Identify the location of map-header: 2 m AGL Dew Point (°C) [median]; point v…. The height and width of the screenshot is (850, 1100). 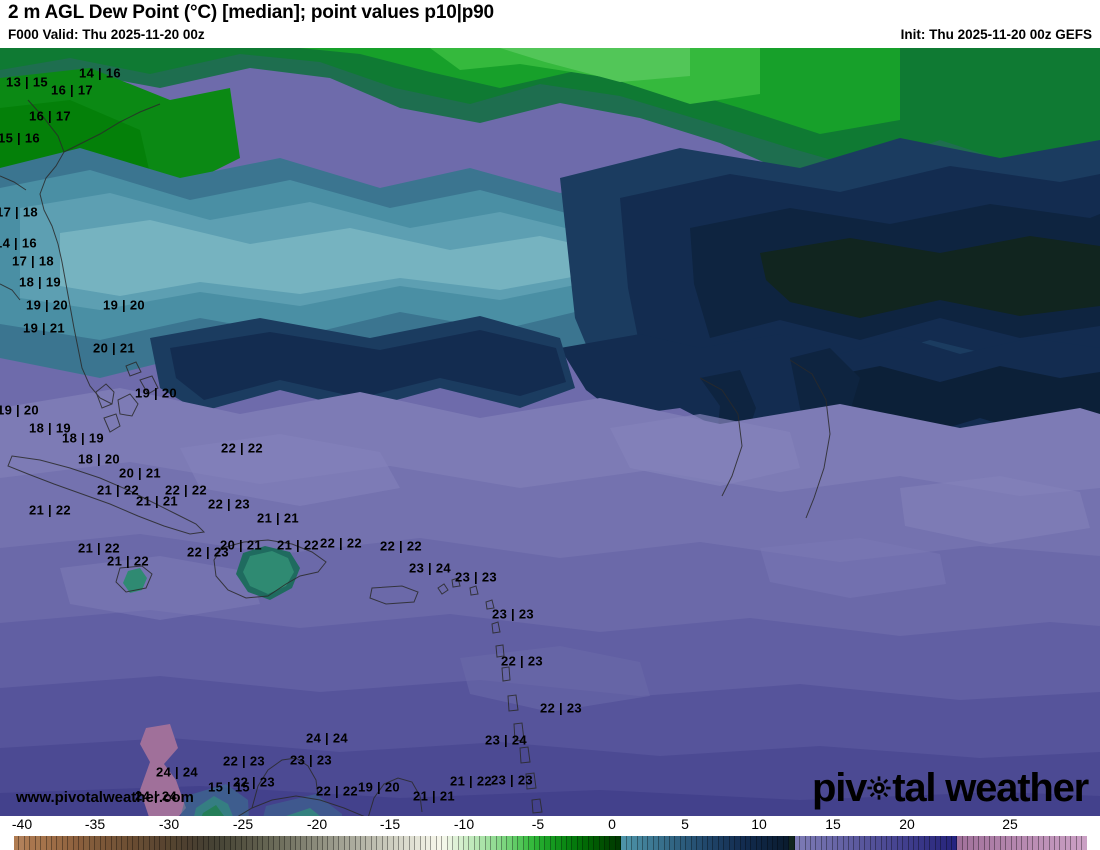
(550, 24).